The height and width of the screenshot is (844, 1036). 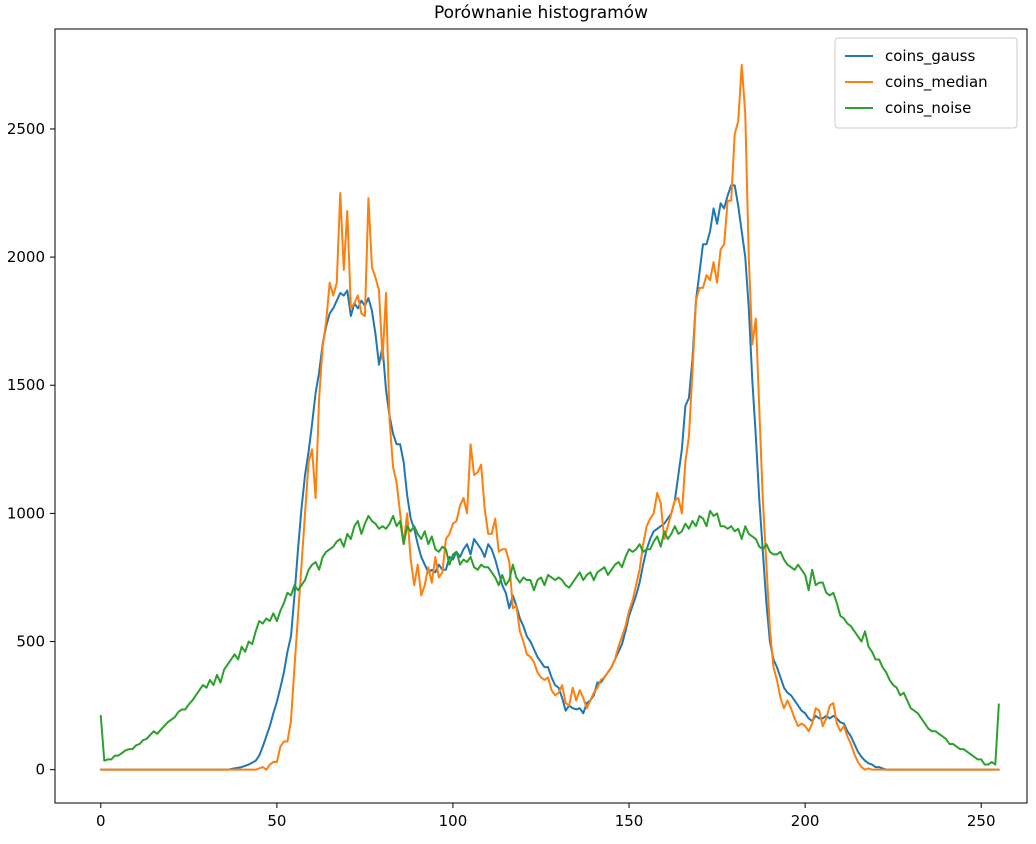 I want to click on y-tick-label: 500, so click(x=30, y=642).